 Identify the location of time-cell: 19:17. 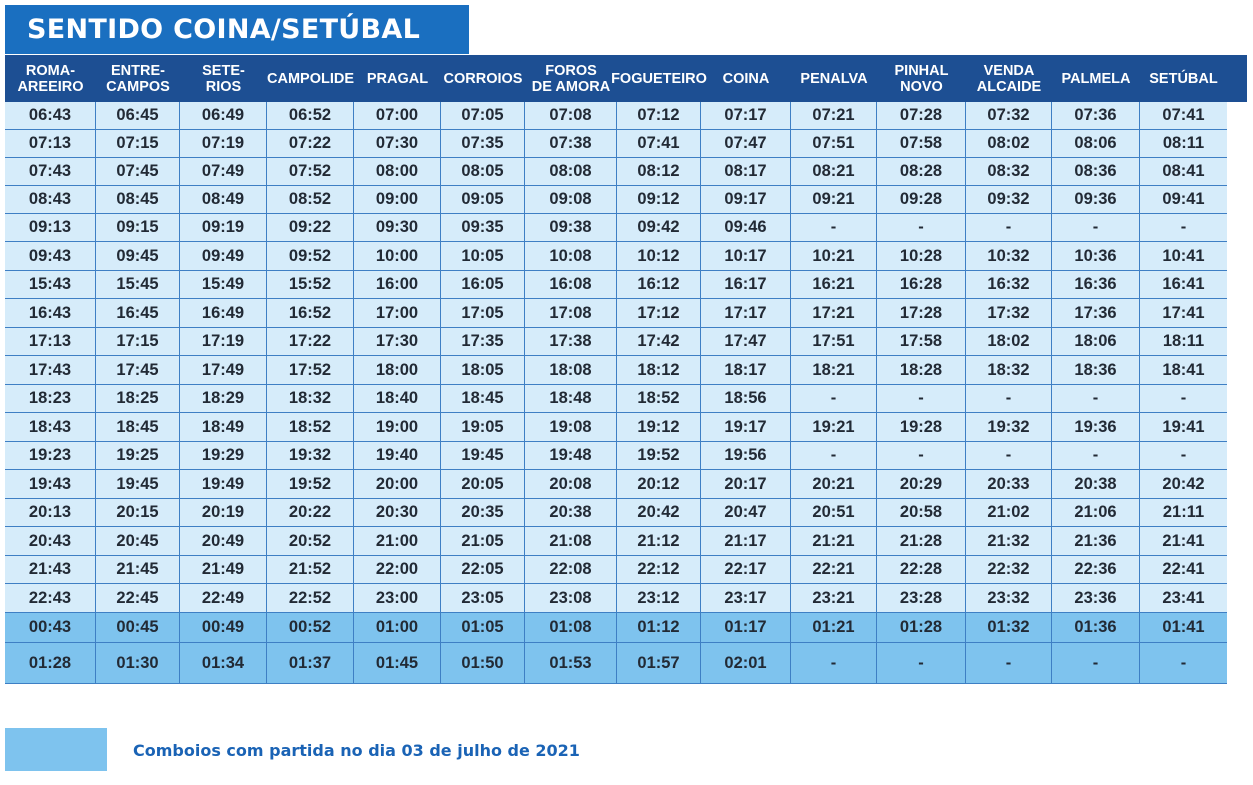
(746, 427).